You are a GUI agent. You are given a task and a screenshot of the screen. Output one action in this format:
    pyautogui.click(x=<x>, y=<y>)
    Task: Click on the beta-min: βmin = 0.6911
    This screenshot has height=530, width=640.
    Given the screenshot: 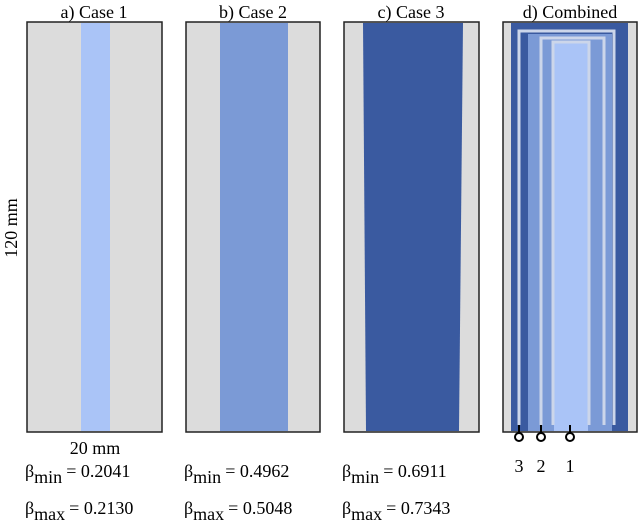 What is the action you would take?
    pyautogui.click(x=394, y=474)
    